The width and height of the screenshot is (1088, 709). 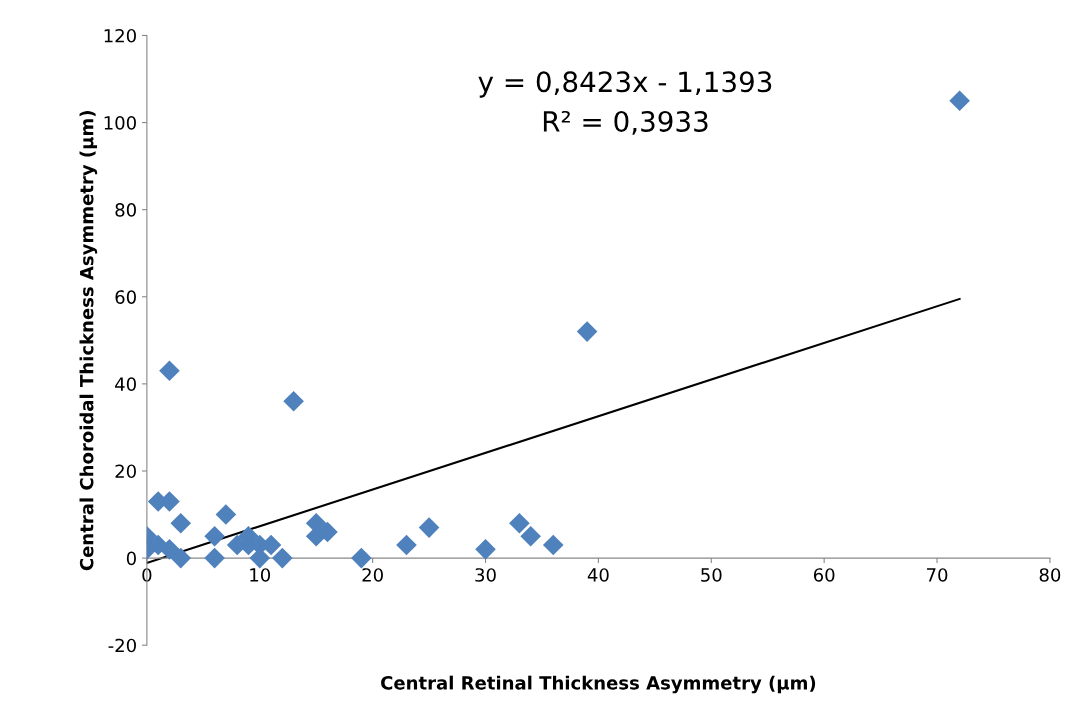 What do you see at coordinates (824, 575) in the screenshot?
I see `x-tick-label: 60` at bounding box center [824, 575].